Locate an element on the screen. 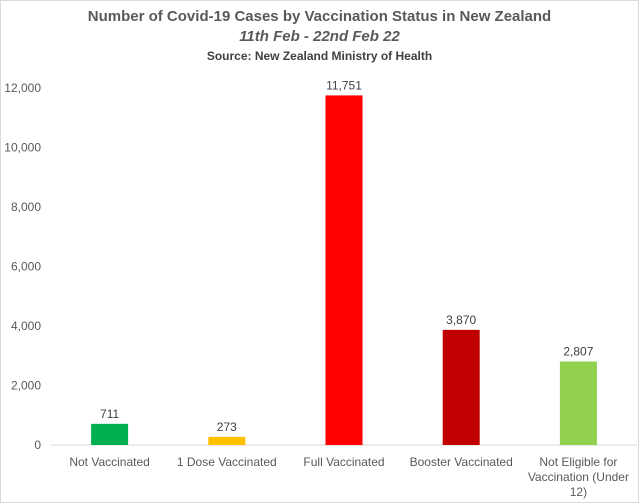 The height and width of the screenshot is (503, 639). x-tick-label-line: 1 Dose Vaccinated is located at coordinates (227, 462).